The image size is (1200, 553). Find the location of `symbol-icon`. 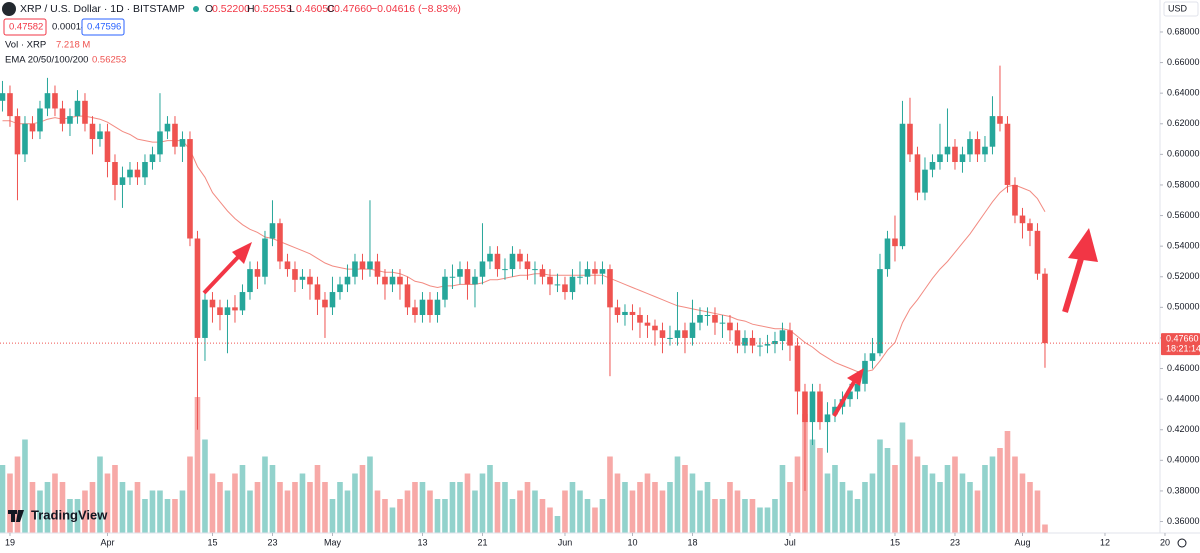

symbol-icon is located at coordinates (9, 9).